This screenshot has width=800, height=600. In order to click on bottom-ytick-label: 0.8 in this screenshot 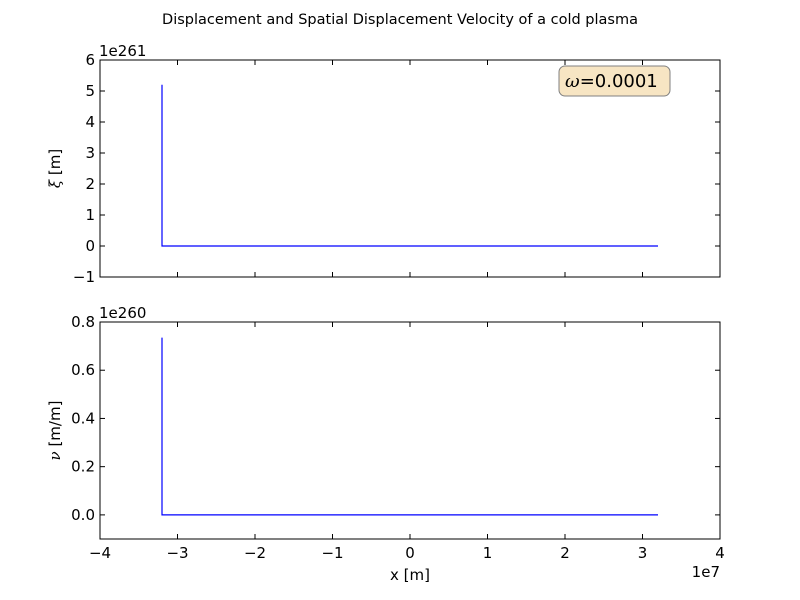, I will do `click(83, 322)`.